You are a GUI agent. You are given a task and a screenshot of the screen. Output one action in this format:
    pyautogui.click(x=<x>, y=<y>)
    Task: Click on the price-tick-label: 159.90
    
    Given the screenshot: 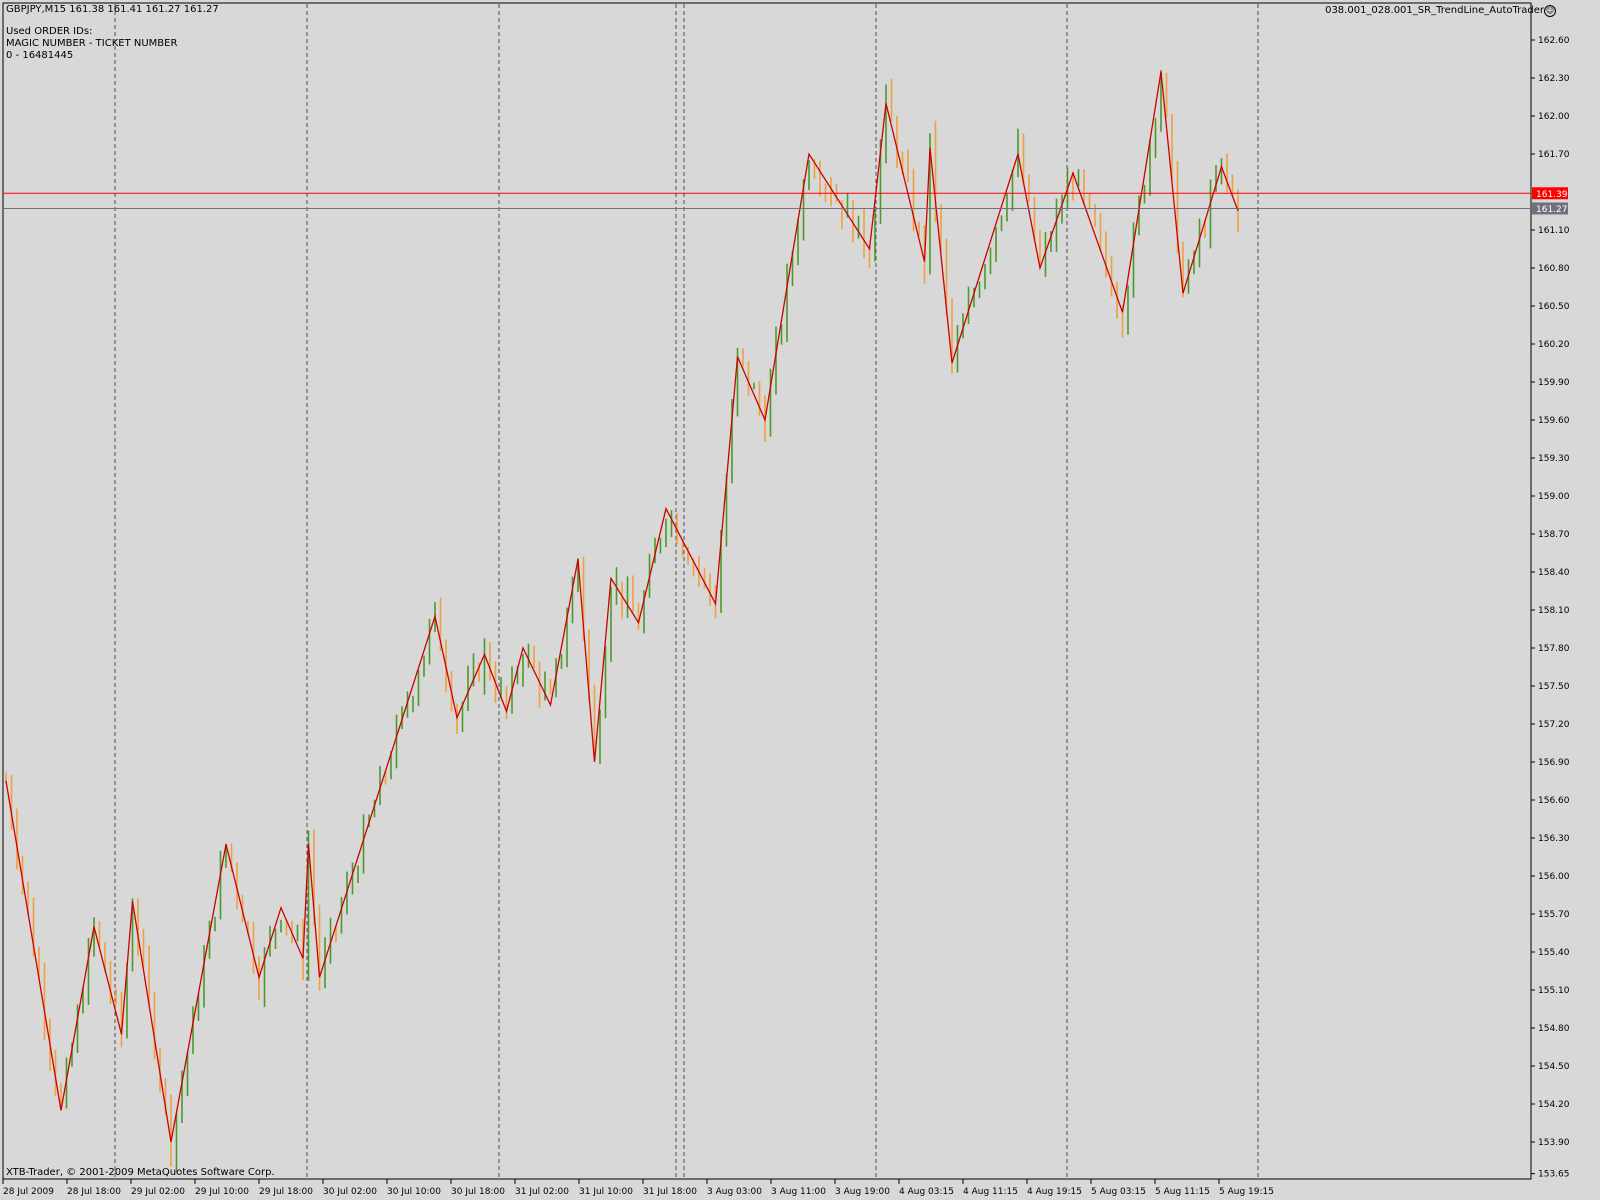 What is the action you would take?
    pyautogui.click(x=1554, y=383)
    